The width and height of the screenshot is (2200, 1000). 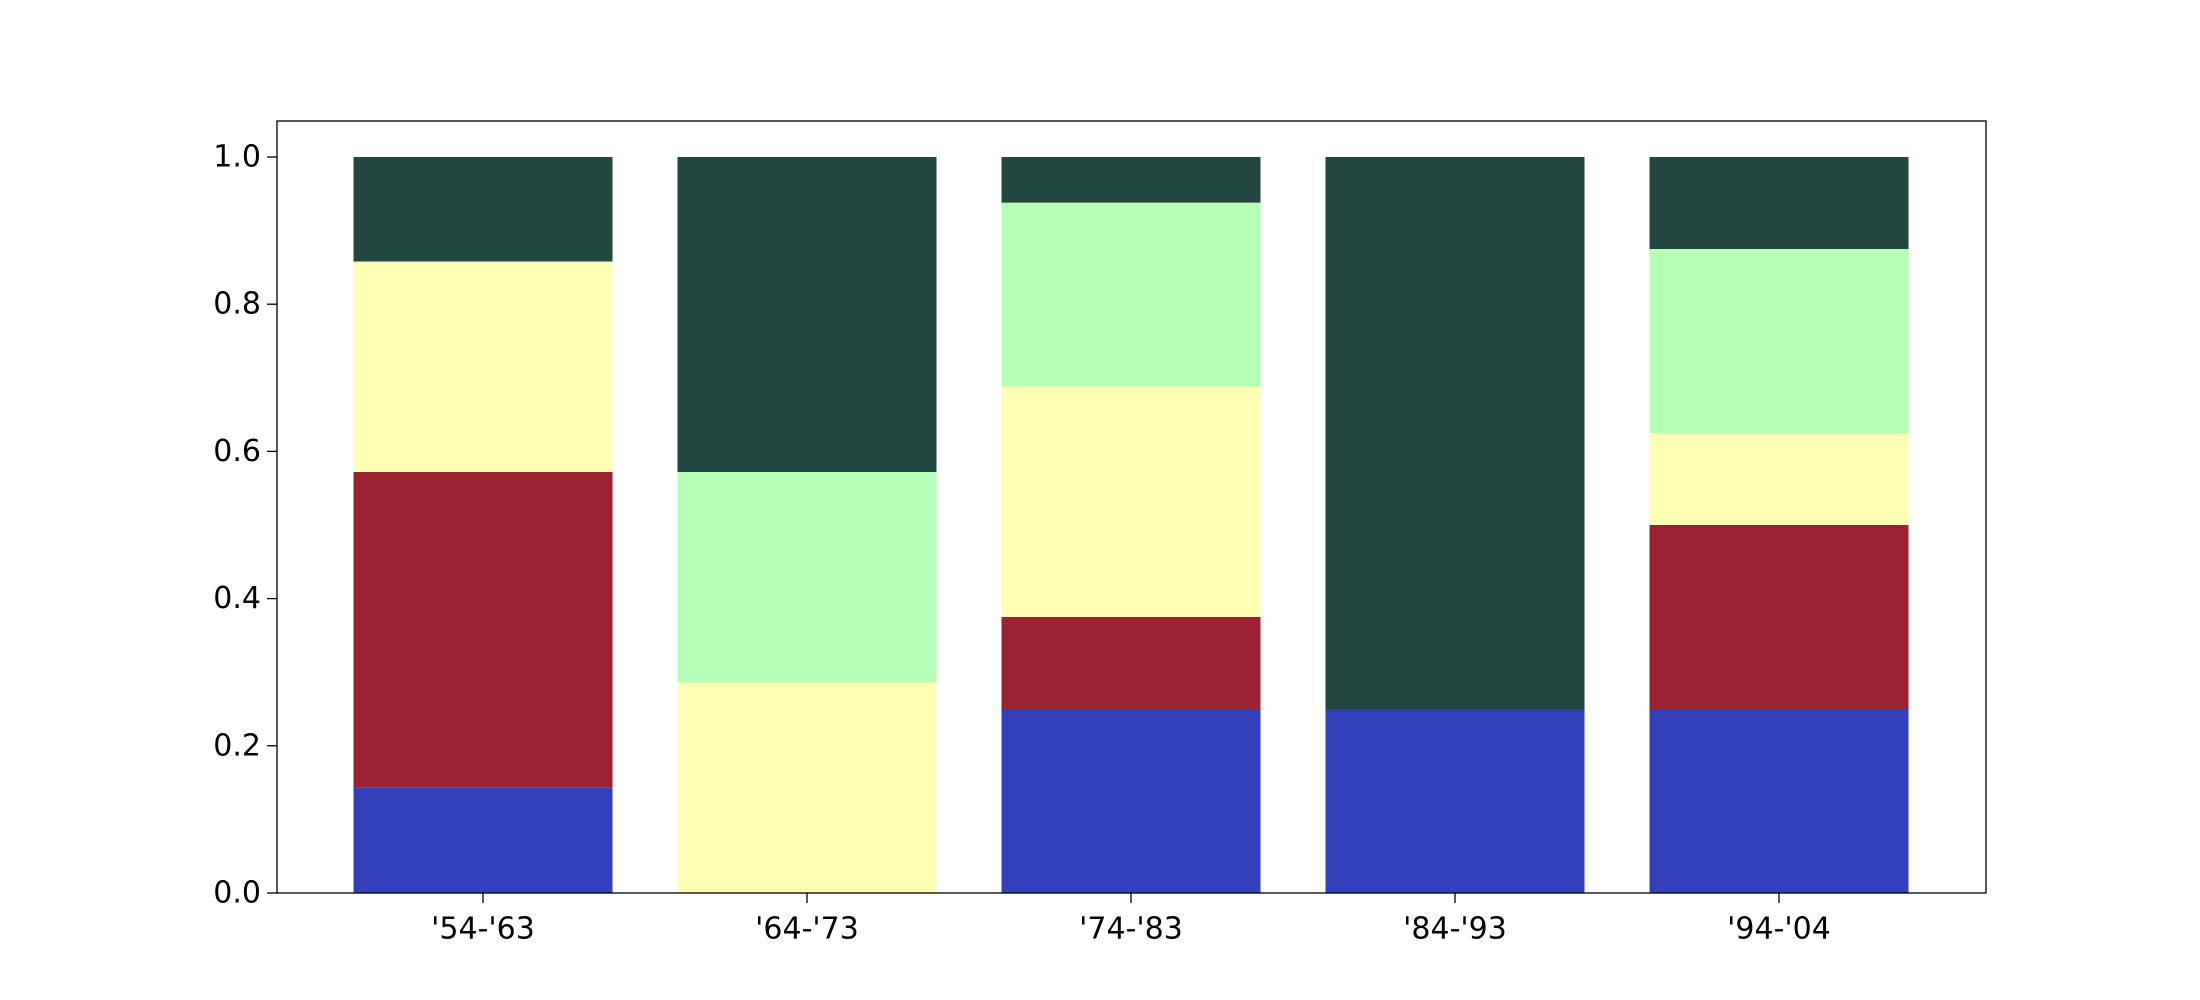 I want to click on x-tick-label: '74-'83, so click(x=1131, y=929).